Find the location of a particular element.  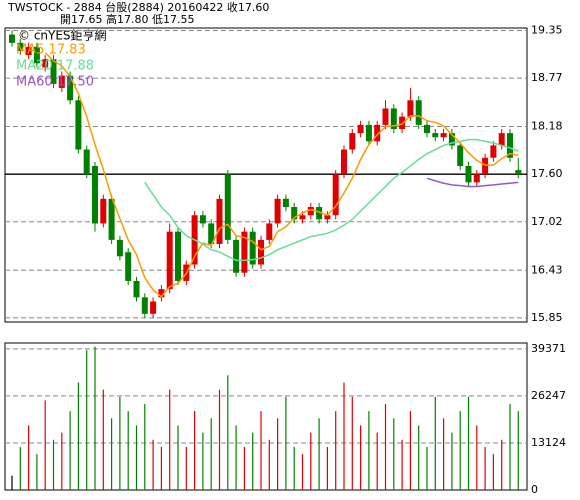

ma-line is located at coordinates (472, 182).